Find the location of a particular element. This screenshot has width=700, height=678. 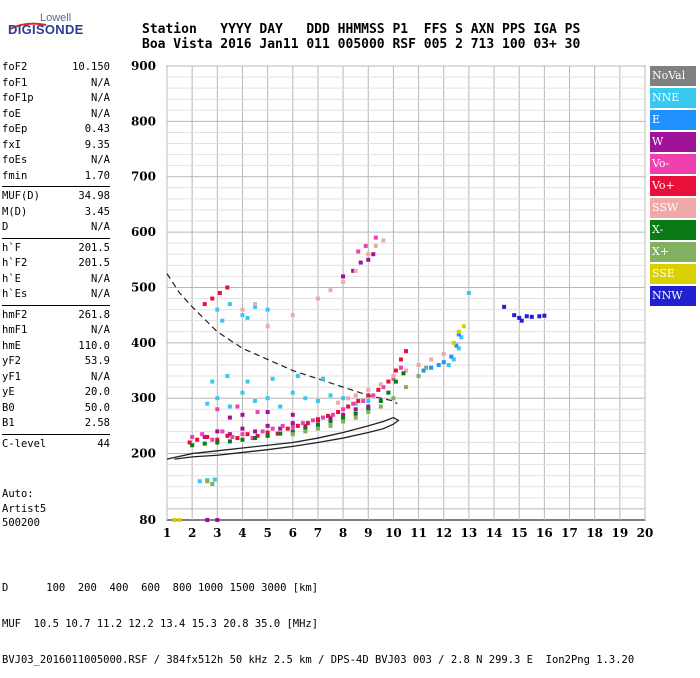

param-row: foE N/A is located at coordinates (56, 115).